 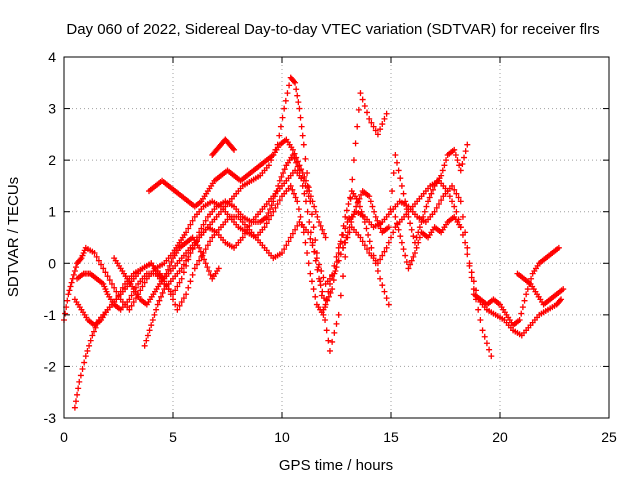 What do you see at coordinates (52, 160) in the screenshot?
I see `y-tick-label: 2` at bounding box center [52, 160].